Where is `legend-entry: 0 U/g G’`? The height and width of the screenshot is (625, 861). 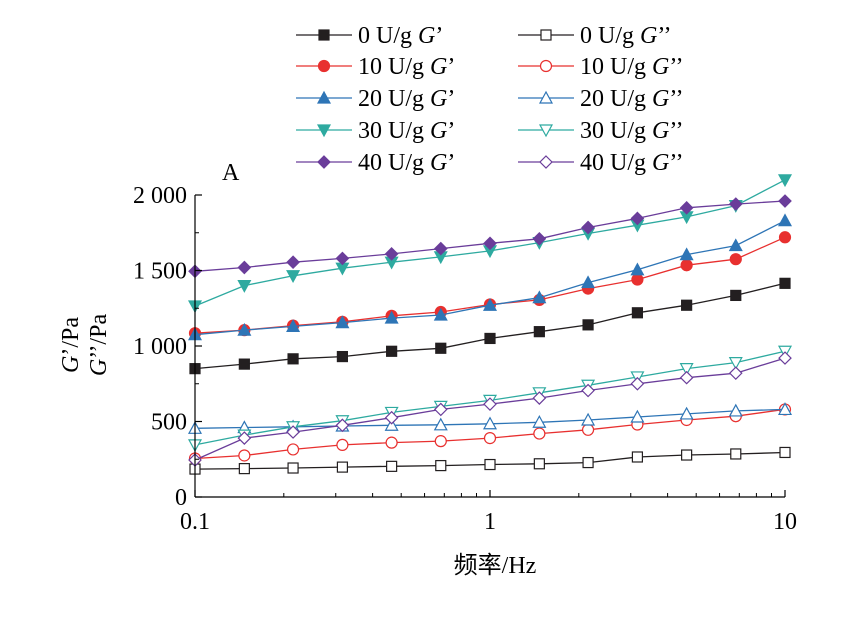
legend-entry: 0 U/g G’ is located at coordinates (369, 36).